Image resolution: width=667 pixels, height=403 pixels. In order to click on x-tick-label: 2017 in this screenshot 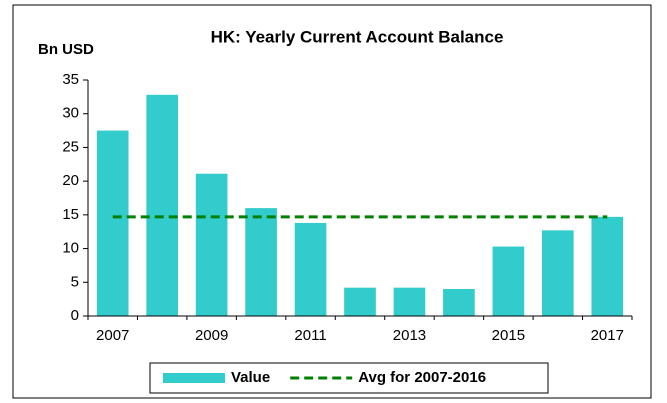, I will do `click(607, 335)`.